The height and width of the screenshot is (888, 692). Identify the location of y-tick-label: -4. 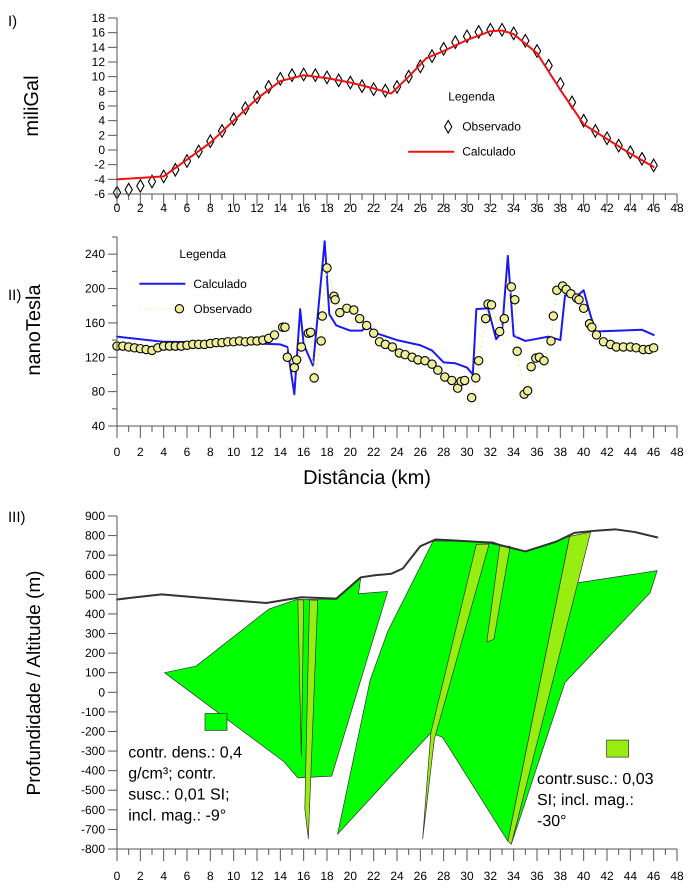
(100, 179).